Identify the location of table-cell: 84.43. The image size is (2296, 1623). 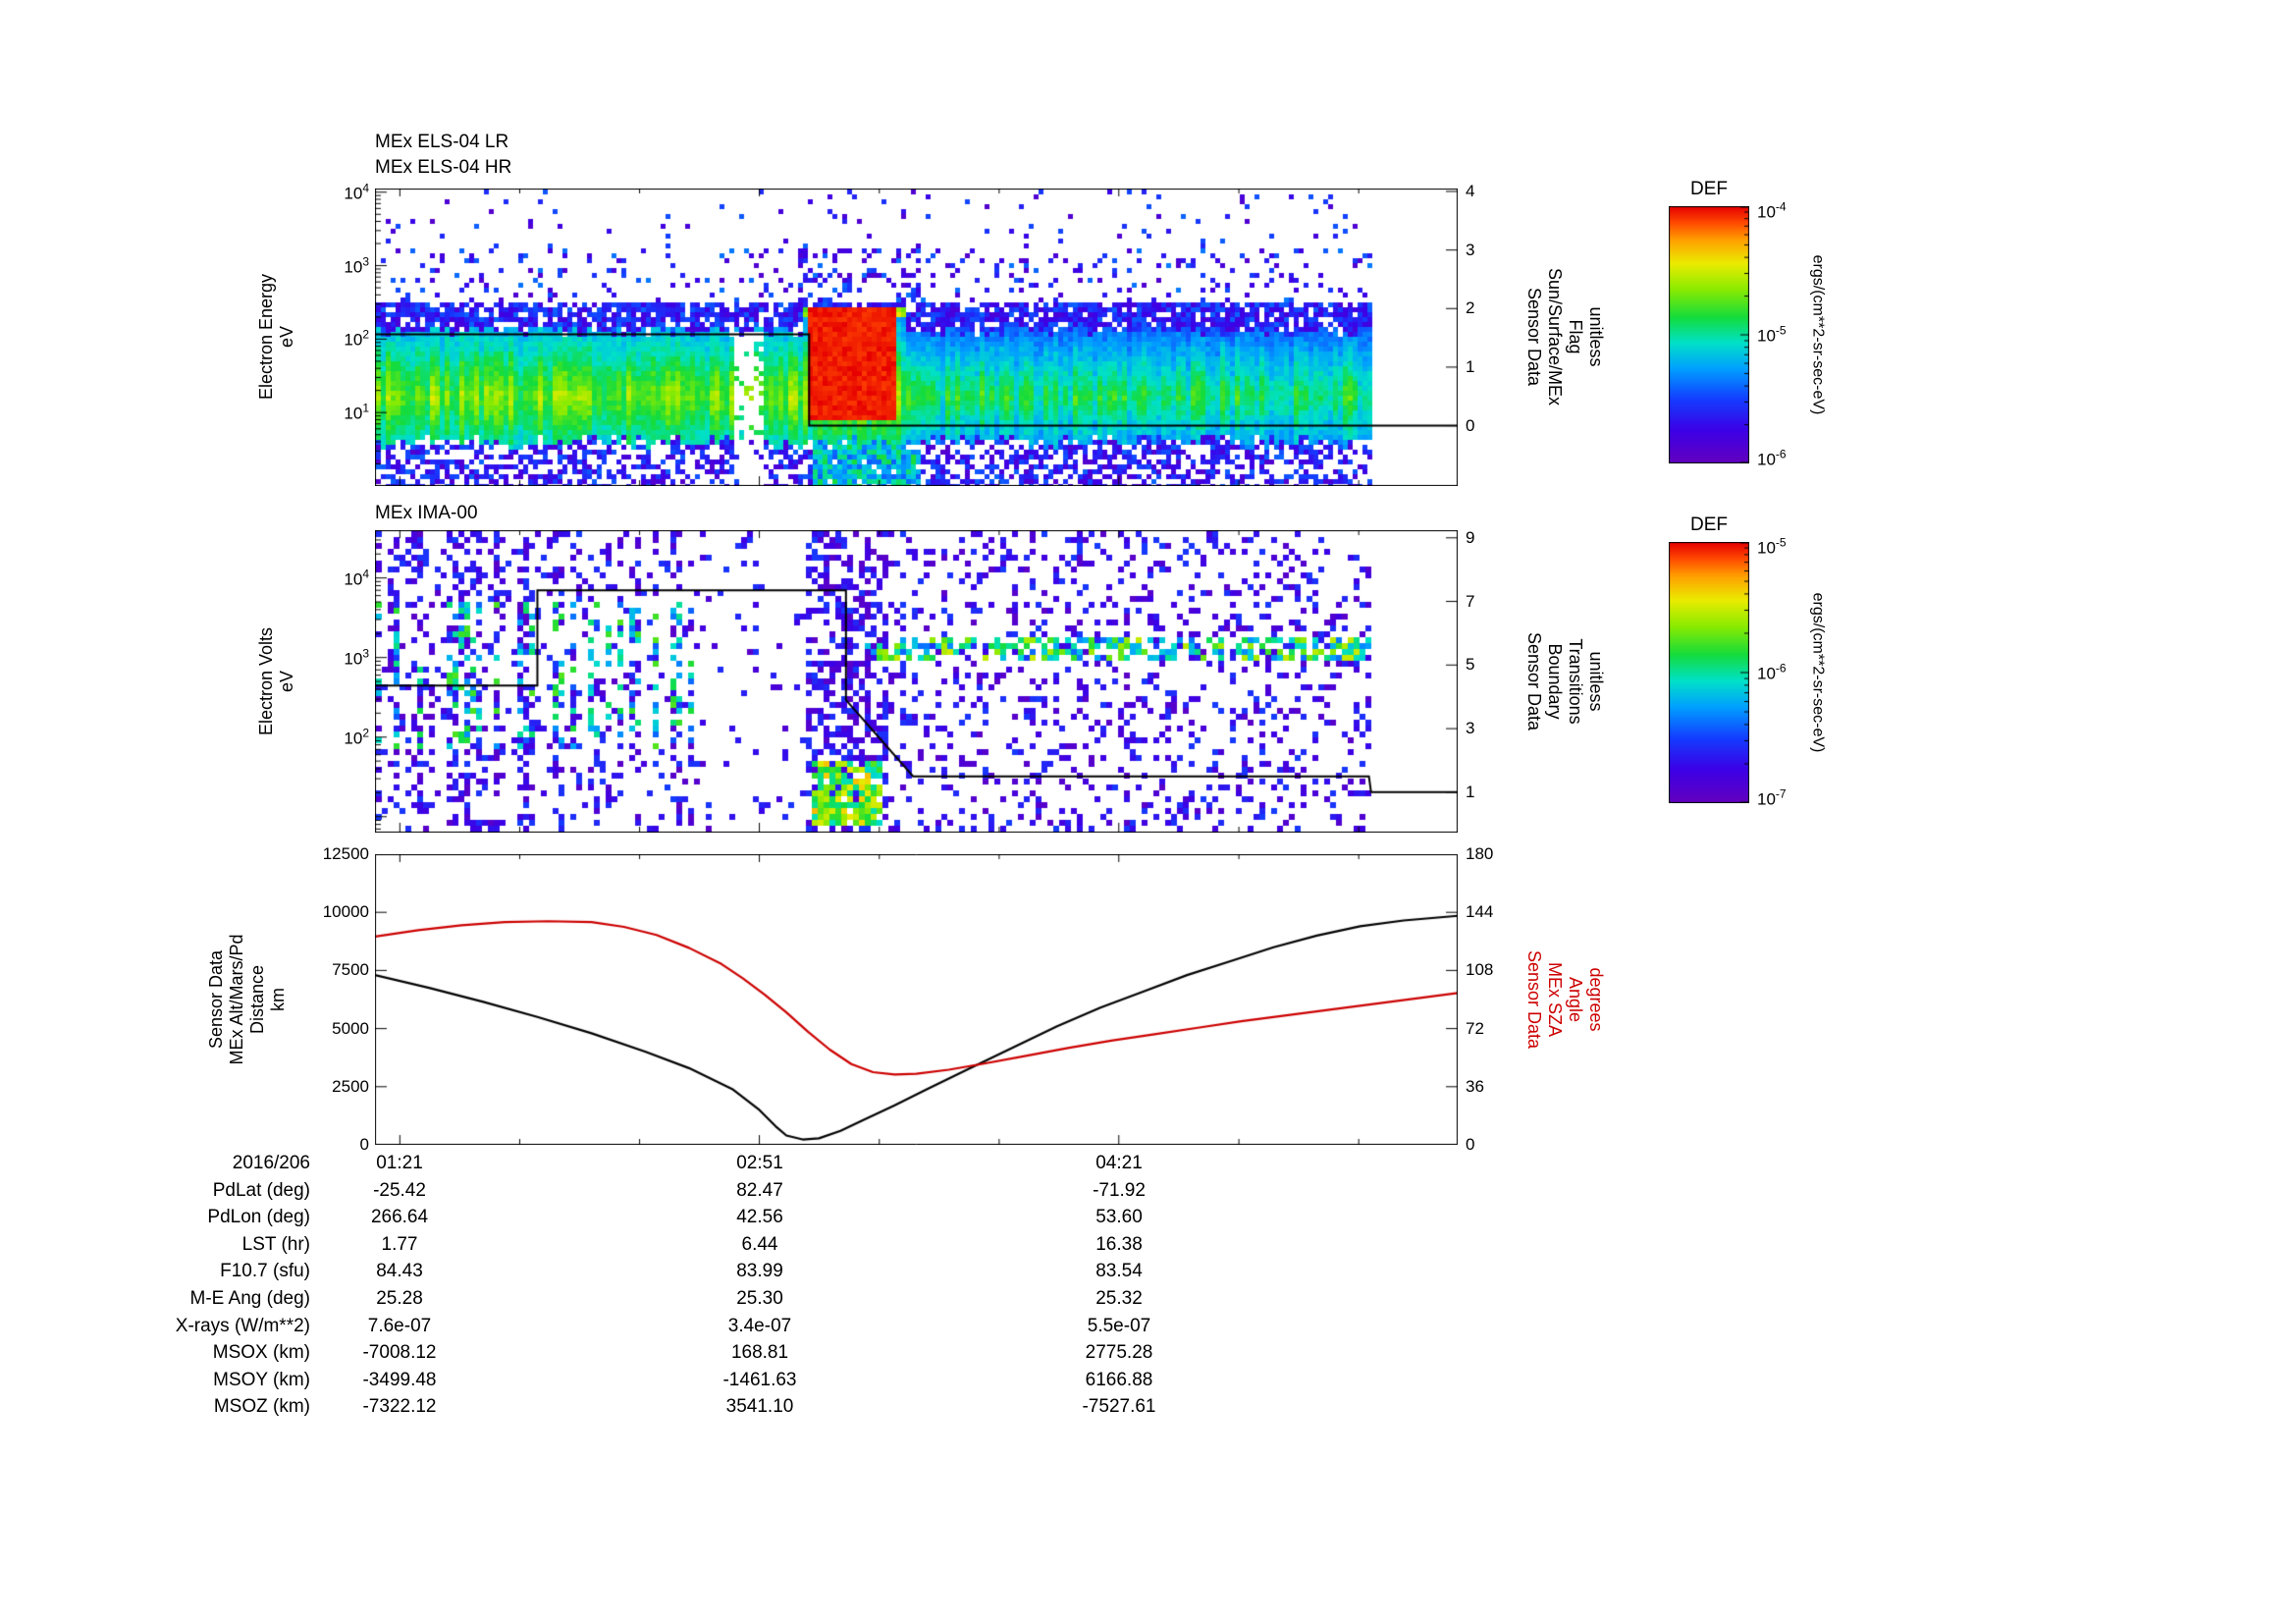
(399, 1271).